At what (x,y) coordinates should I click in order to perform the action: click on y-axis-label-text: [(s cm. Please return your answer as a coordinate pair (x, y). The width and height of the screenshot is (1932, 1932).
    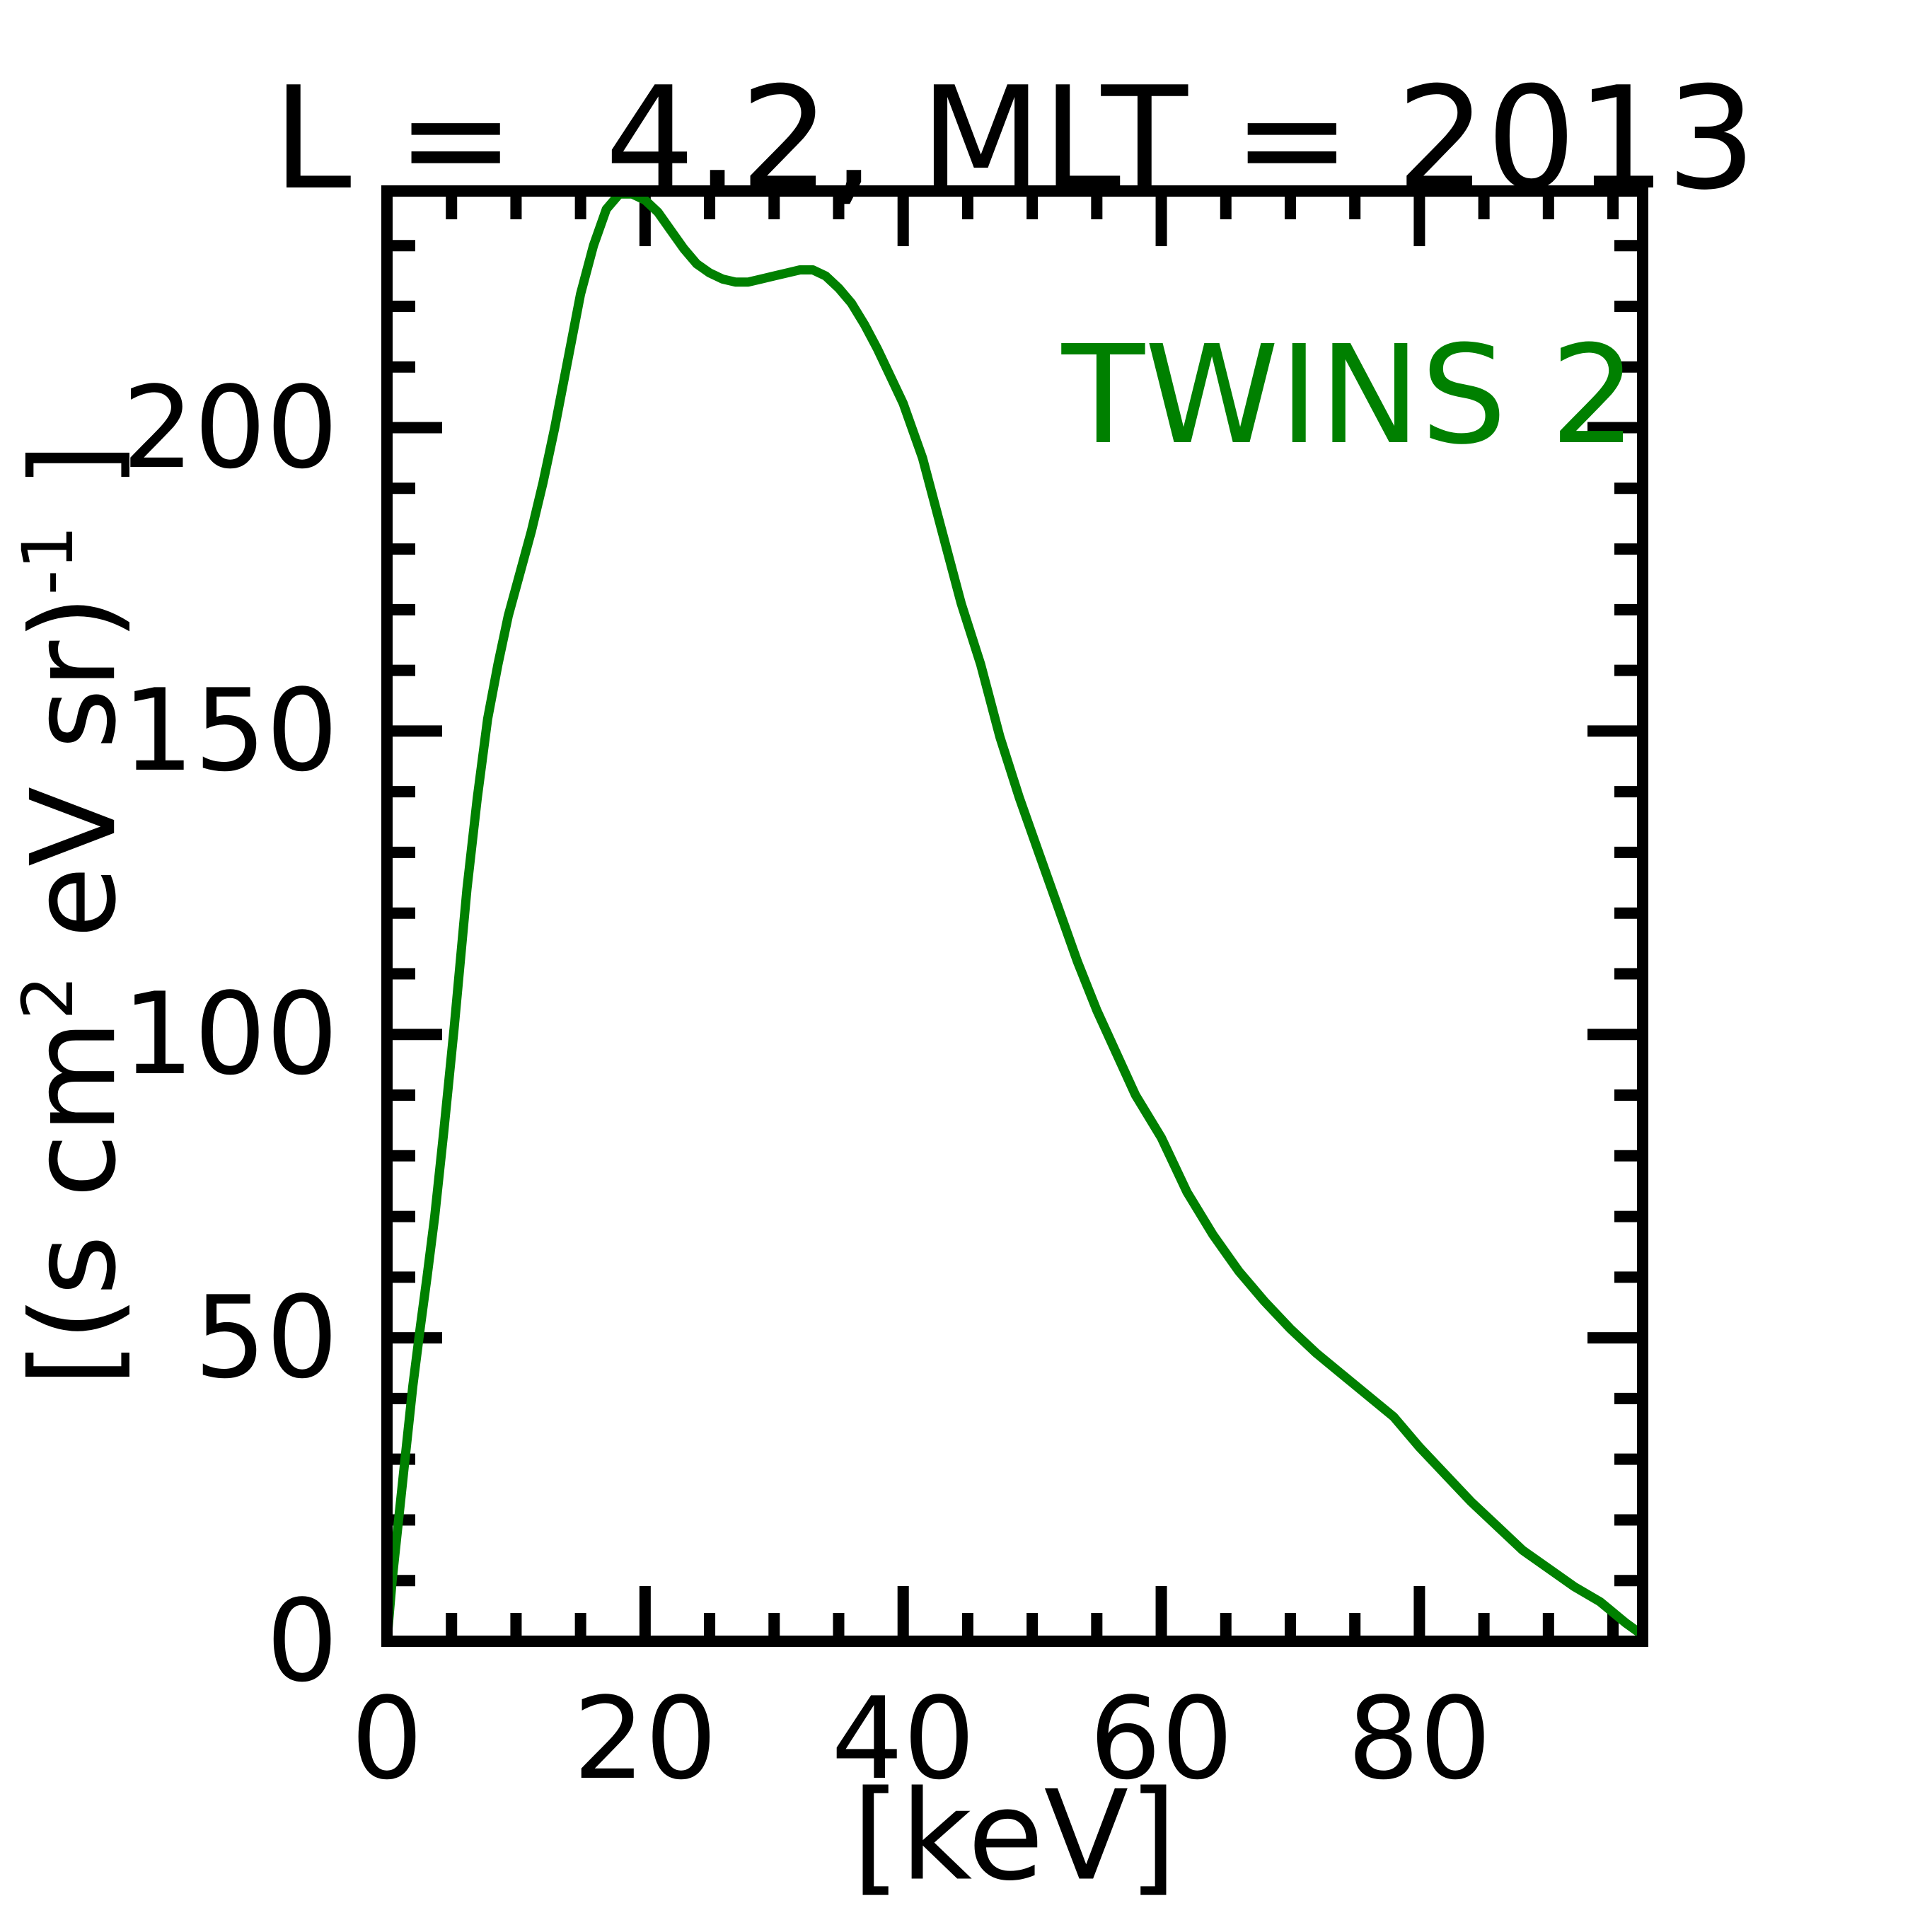
    Looking at the image, I should click on (74, 1203).